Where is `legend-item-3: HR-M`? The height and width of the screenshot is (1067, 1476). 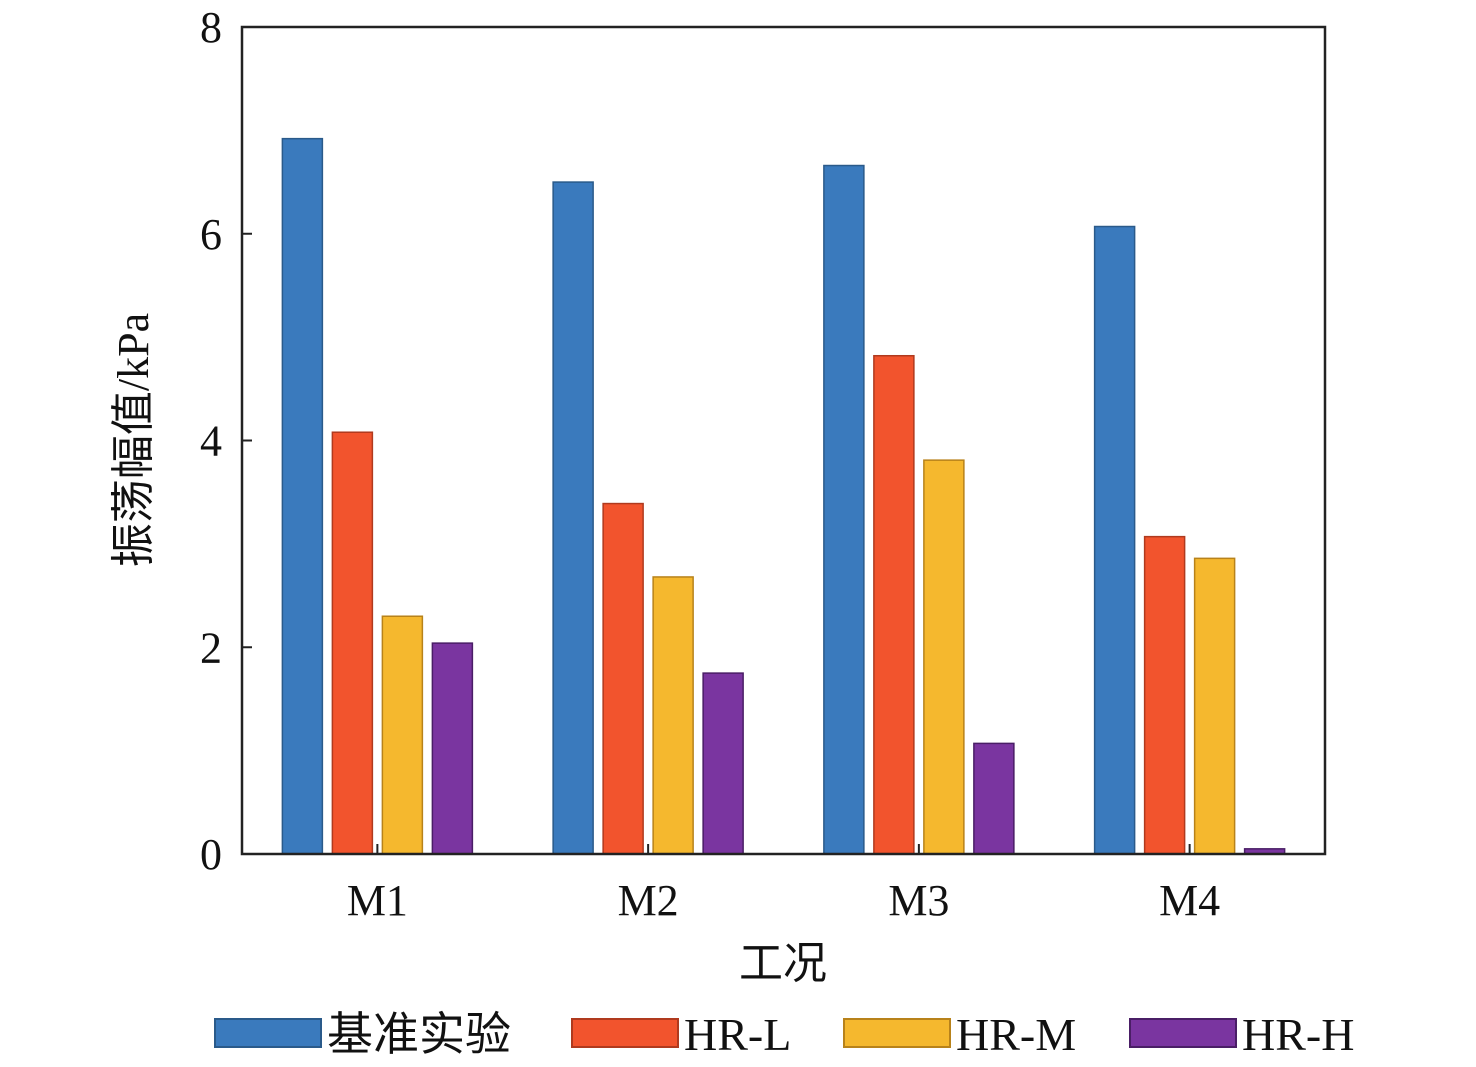 legend-item-3: HR-M is located at coordinates (959, 1034).